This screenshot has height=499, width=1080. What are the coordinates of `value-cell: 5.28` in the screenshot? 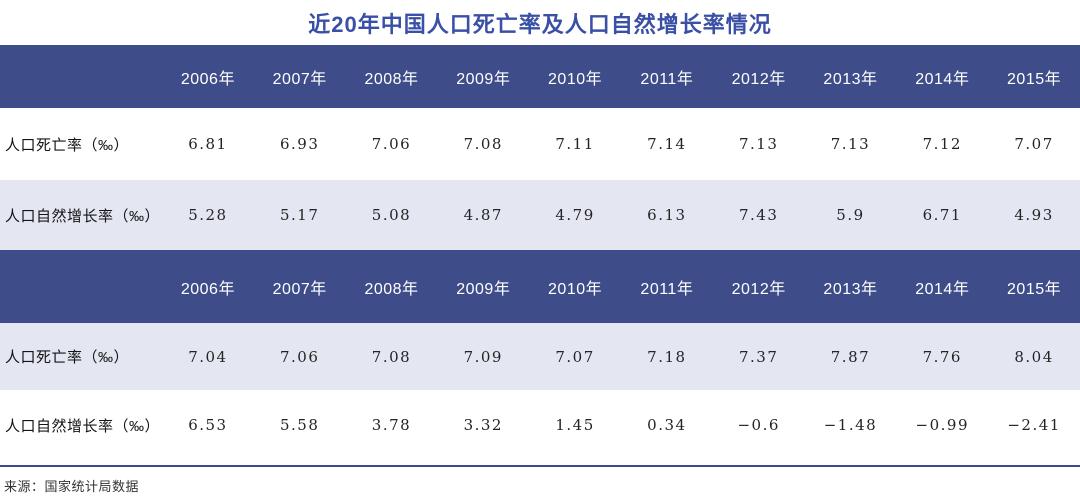 It's located at (208, 215).